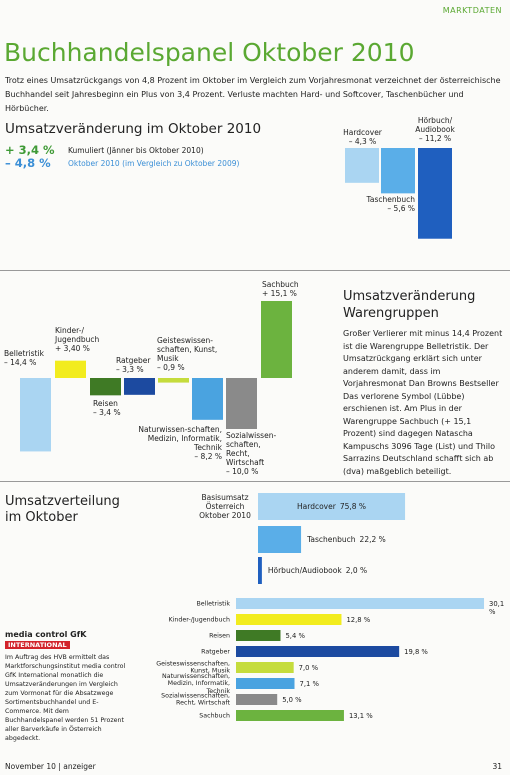  What do you see at coordinates (107, 412) in the screenshot?
I see `value-label: – 3,4 %` at bounding box center [107, 412].